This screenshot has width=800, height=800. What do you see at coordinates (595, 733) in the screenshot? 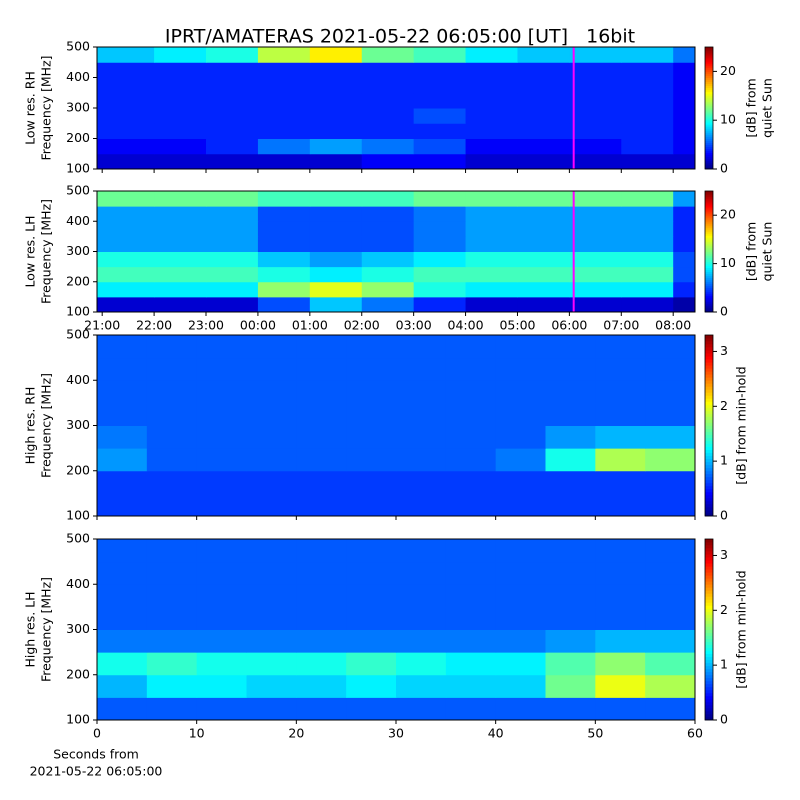
I see `x-tick-label: 50` at bounding box center [595, 733].